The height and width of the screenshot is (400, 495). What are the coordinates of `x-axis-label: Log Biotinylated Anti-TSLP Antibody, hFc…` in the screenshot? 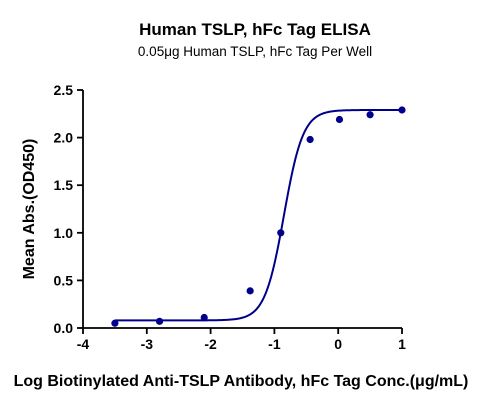 It's located at (241, 381).